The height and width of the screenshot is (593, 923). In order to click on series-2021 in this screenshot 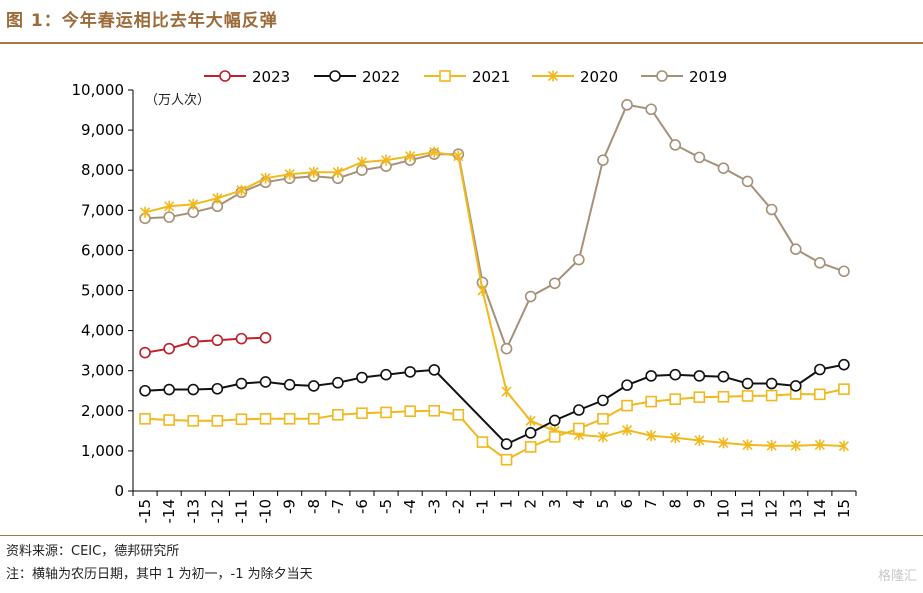, I will do `click(494, 424)`.